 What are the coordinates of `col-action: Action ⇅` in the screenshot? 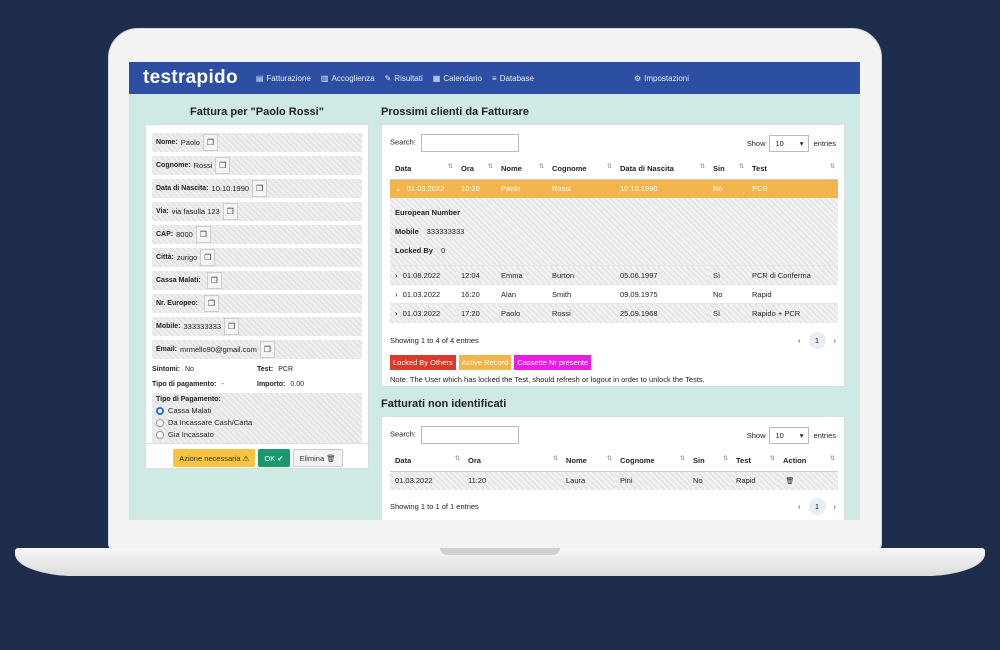 It's located at (808, 461).